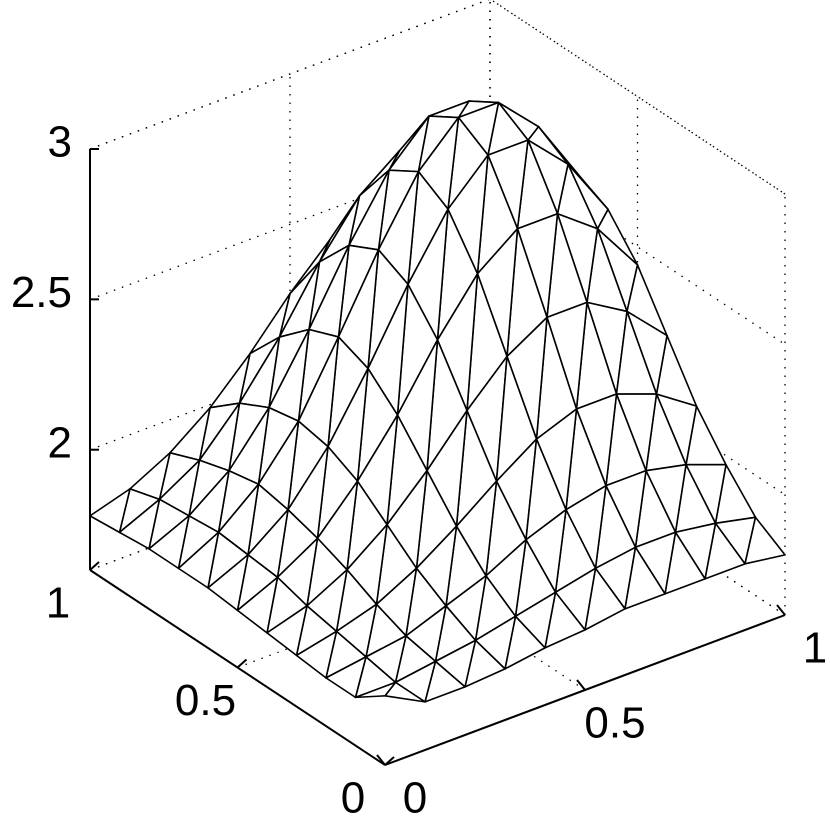  I want to click on x-tick-label: 0, so click(415, 798).